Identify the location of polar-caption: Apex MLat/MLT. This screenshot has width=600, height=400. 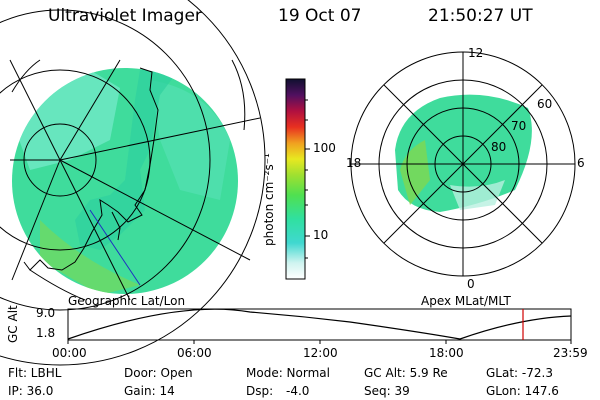
(466, 301).